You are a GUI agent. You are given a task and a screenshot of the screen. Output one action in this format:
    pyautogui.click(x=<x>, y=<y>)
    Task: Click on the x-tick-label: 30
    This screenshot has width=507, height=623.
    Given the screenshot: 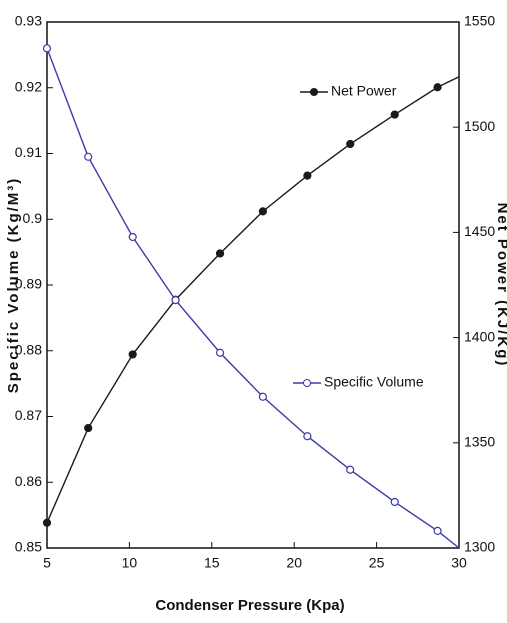 What is the action you would take?
    pyautogui.click(x=459, y=563)
    